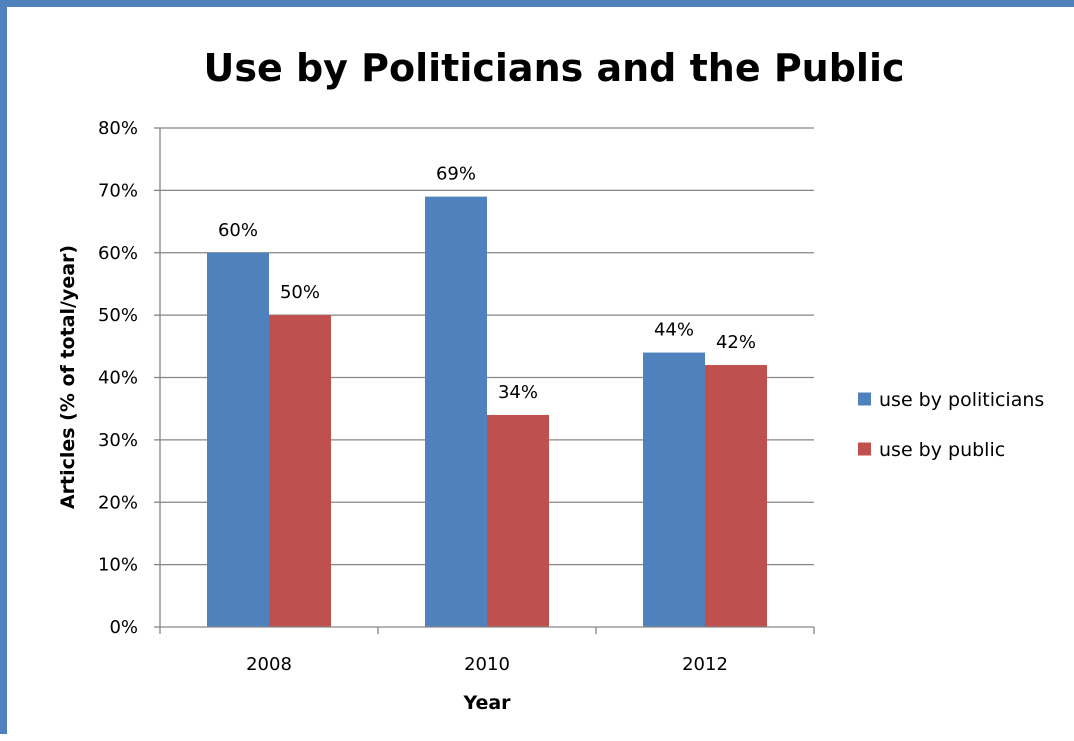 The height and width of the screenshot is (741, 1074). I want to click on bar-use-by-politicians-2008, so click(238, 439).